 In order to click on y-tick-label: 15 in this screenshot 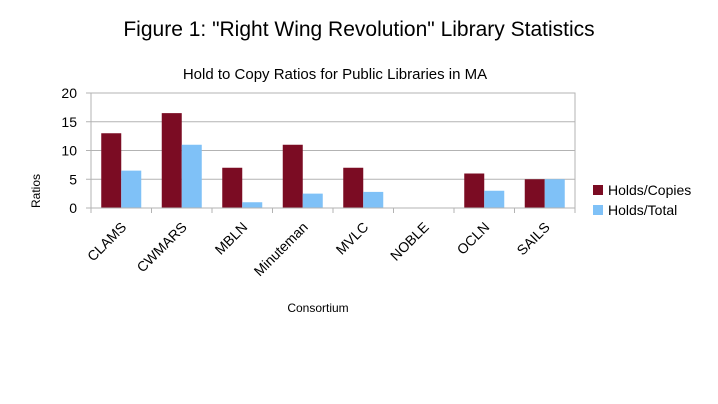, I will do `click(69, 122)`.